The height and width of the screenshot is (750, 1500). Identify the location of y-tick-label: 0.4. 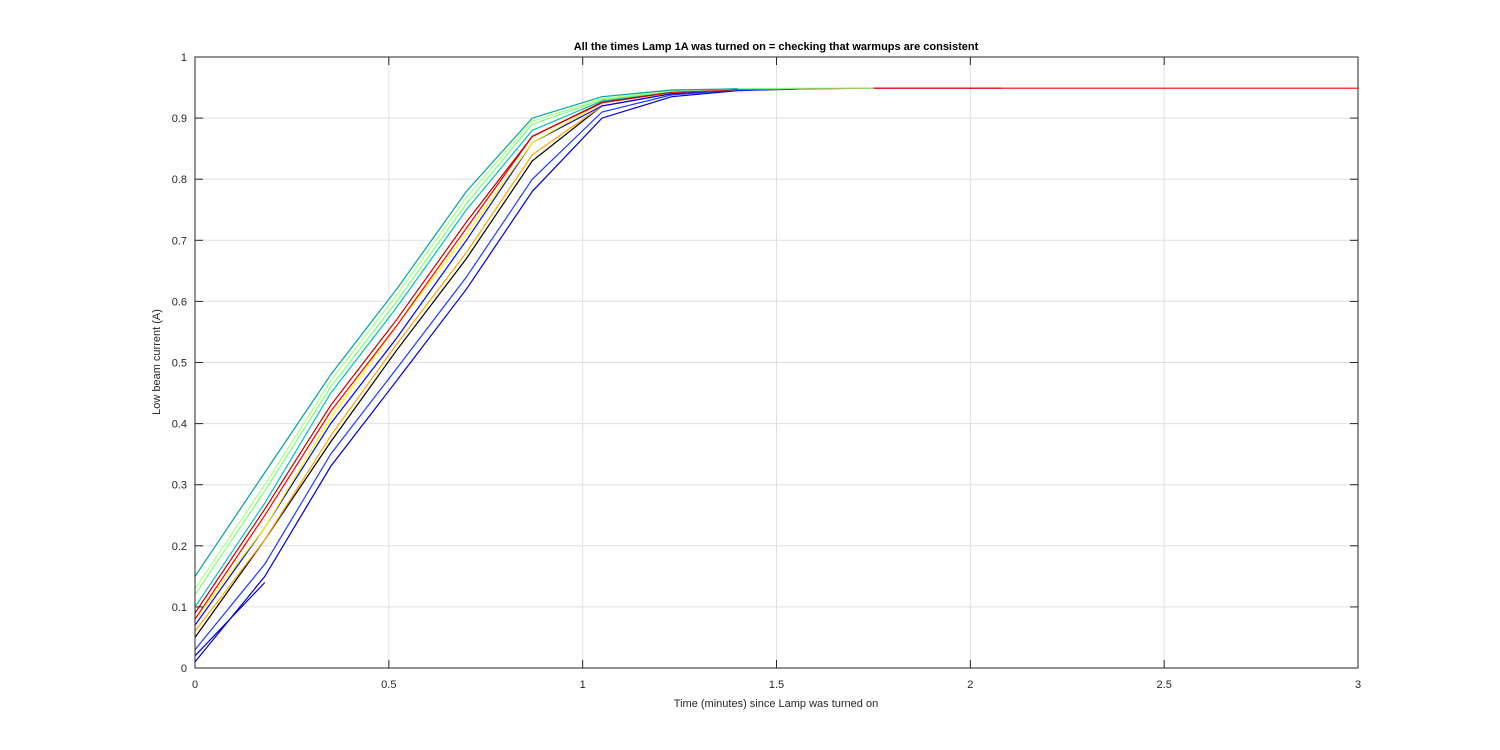
(179, 425).